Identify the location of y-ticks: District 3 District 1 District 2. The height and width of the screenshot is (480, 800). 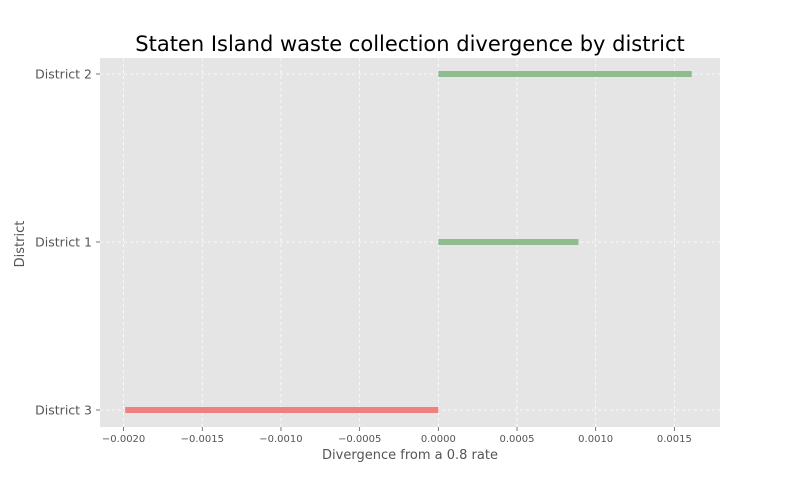
(67, 242).